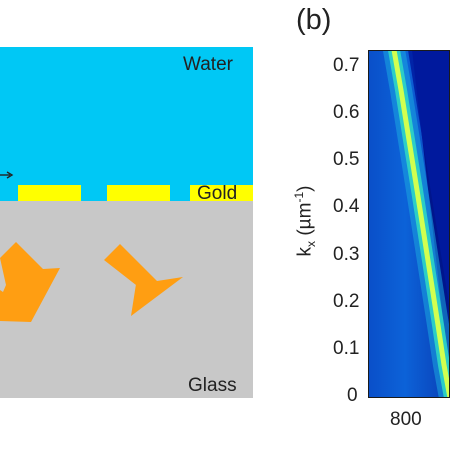 This screenshot has width=450, height=450. Describe the element at coordinates (406, 419) in the screenshot. I see `x-tick-label: 800` at that location.